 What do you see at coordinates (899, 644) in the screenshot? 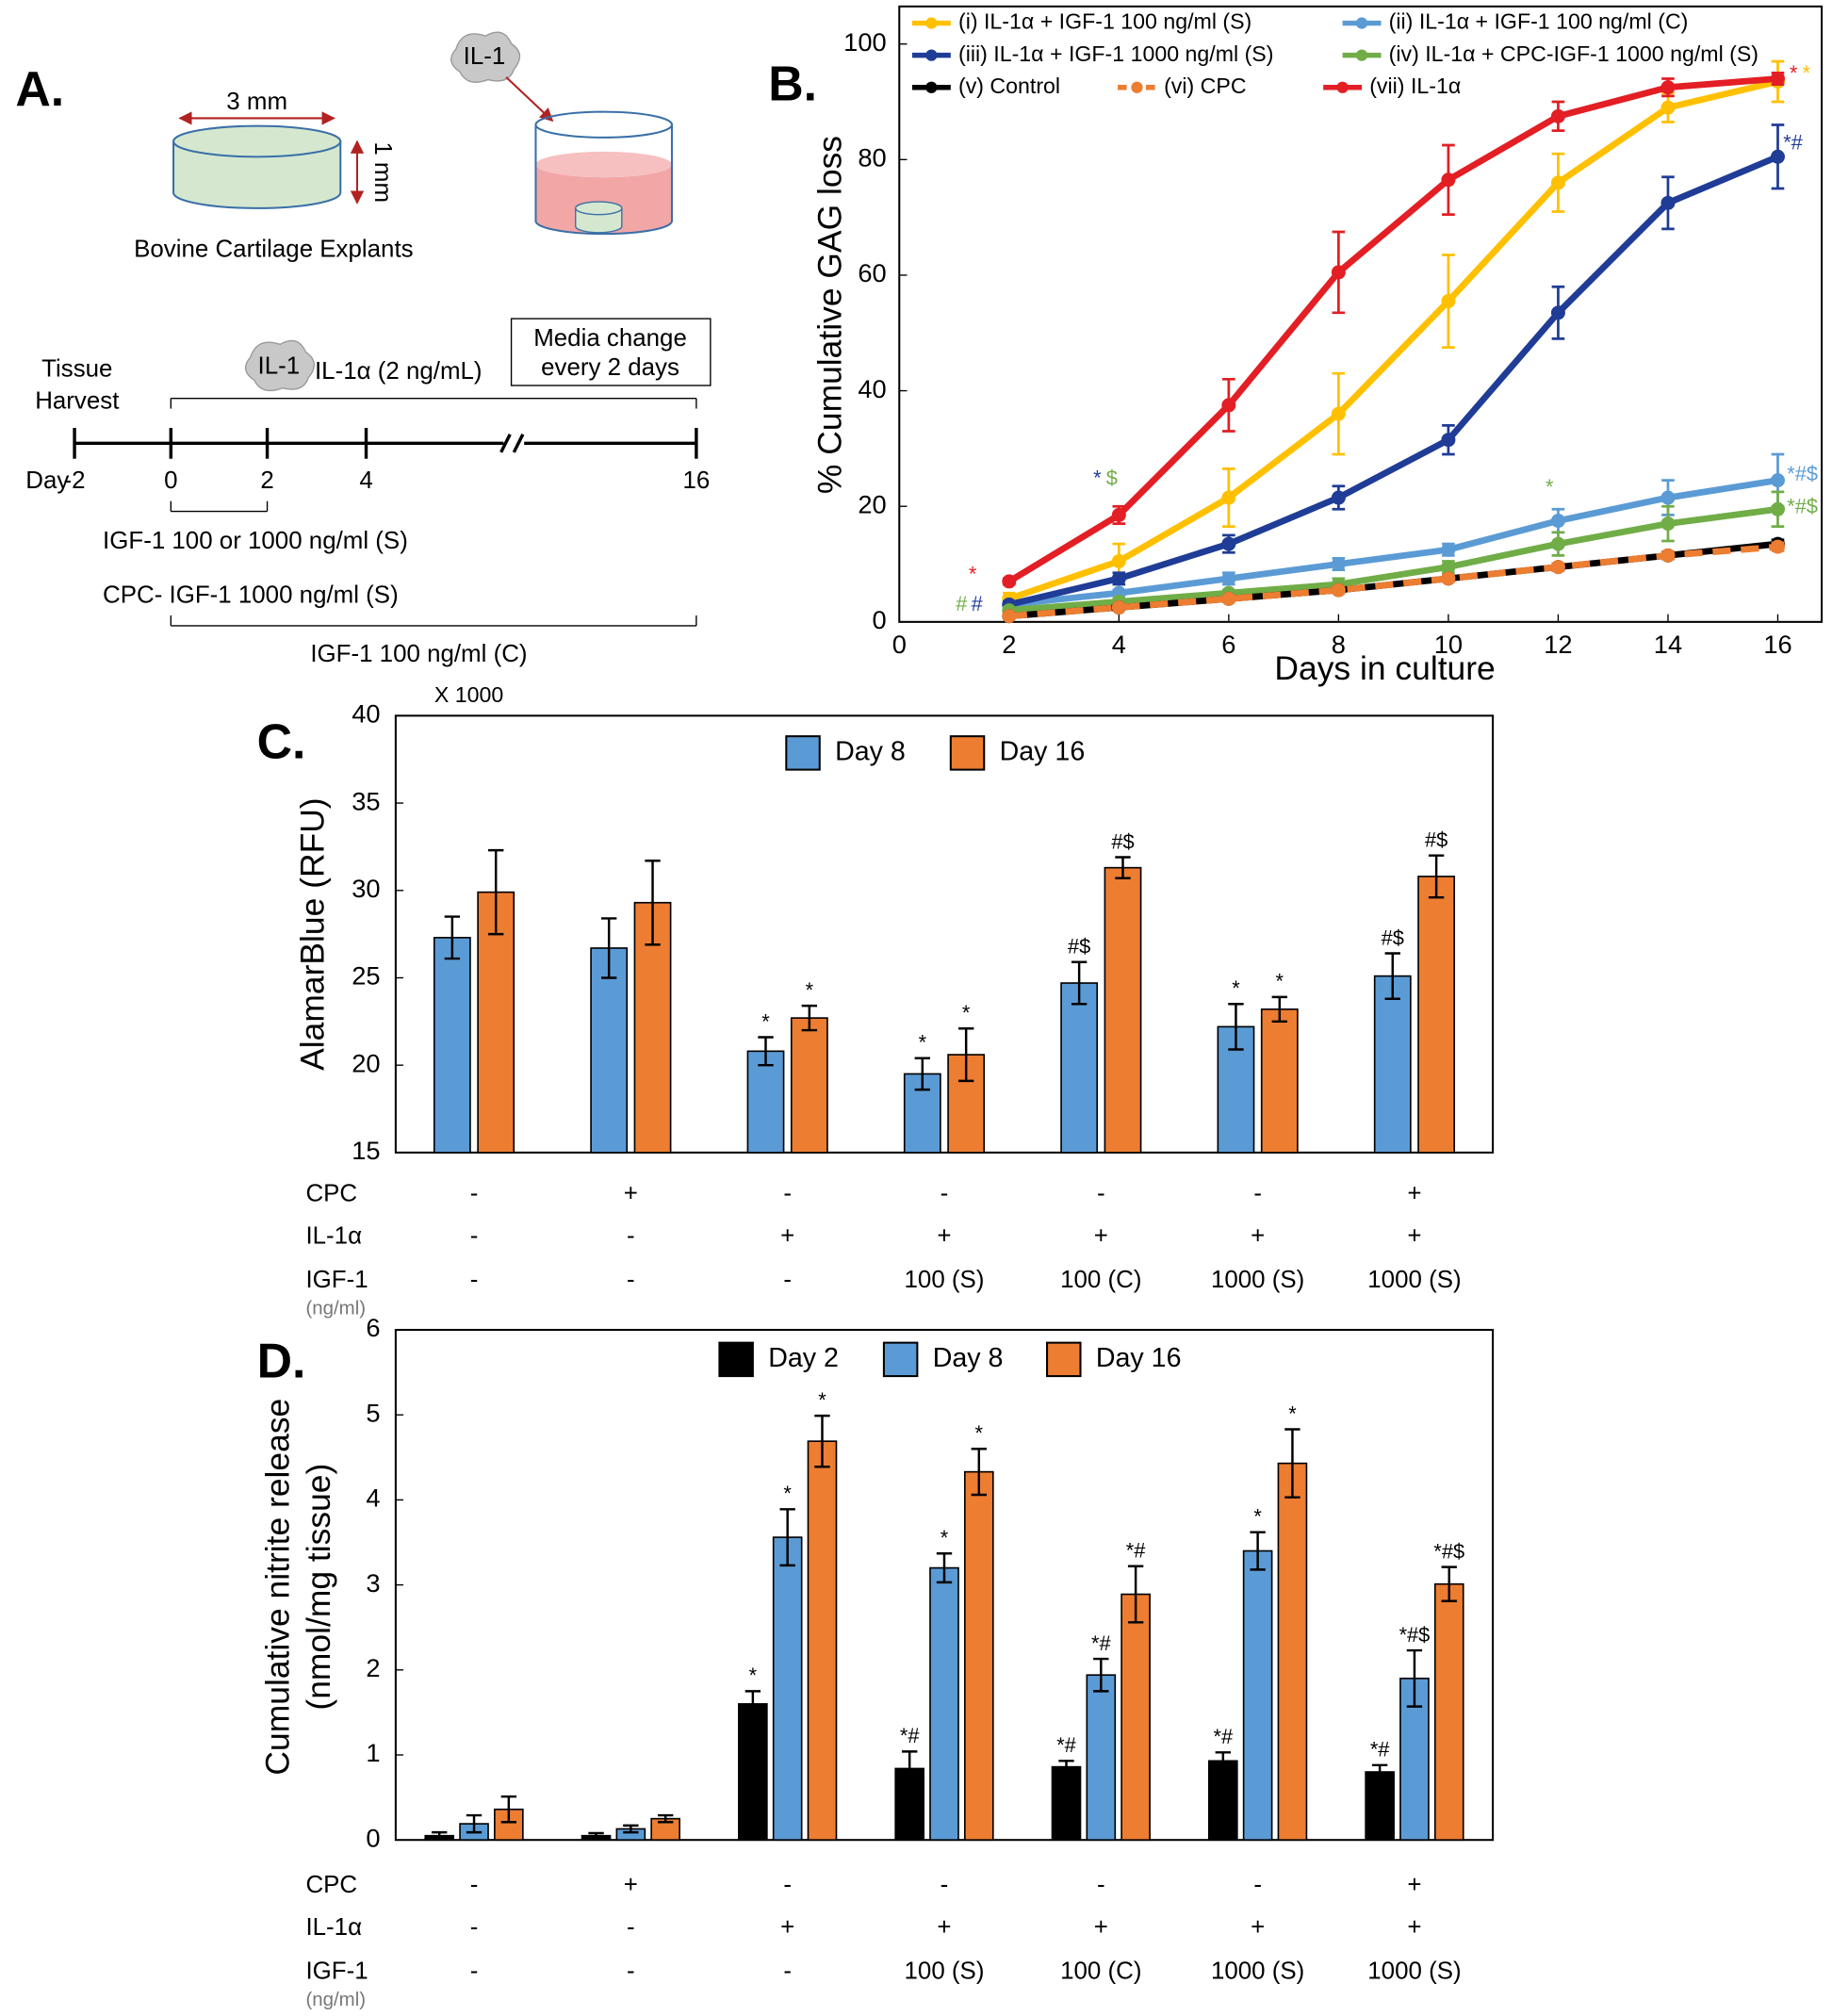
I see `x-tick-label: 0` at bounding box center [899, 644].